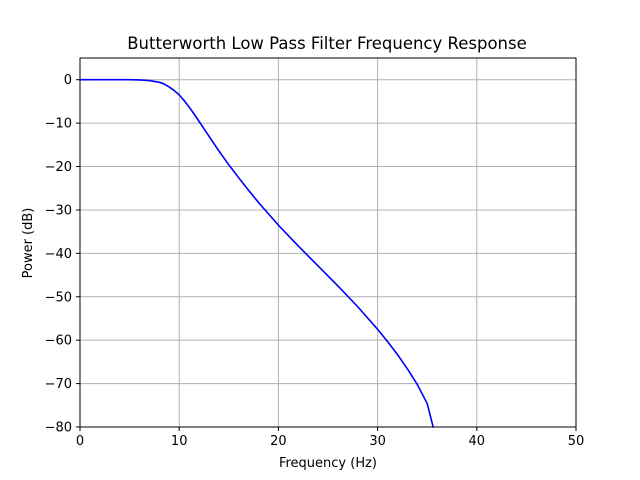  Describe the element at coordinates (58, 254) in the screenshot. I see `y-tick-label: −40` at that location.